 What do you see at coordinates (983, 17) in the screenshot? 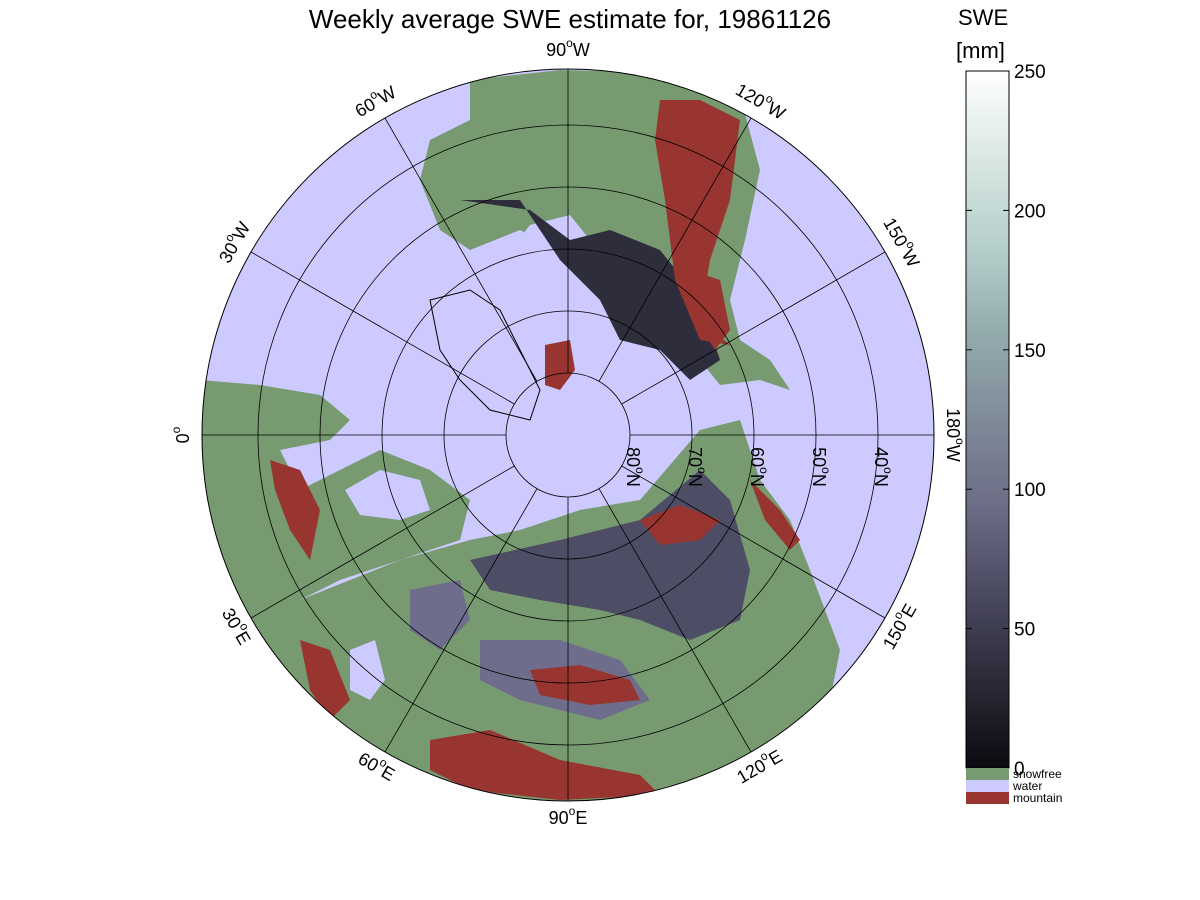
I see `colorbar-label-swe: SWE` at bounding box center [983, 17].